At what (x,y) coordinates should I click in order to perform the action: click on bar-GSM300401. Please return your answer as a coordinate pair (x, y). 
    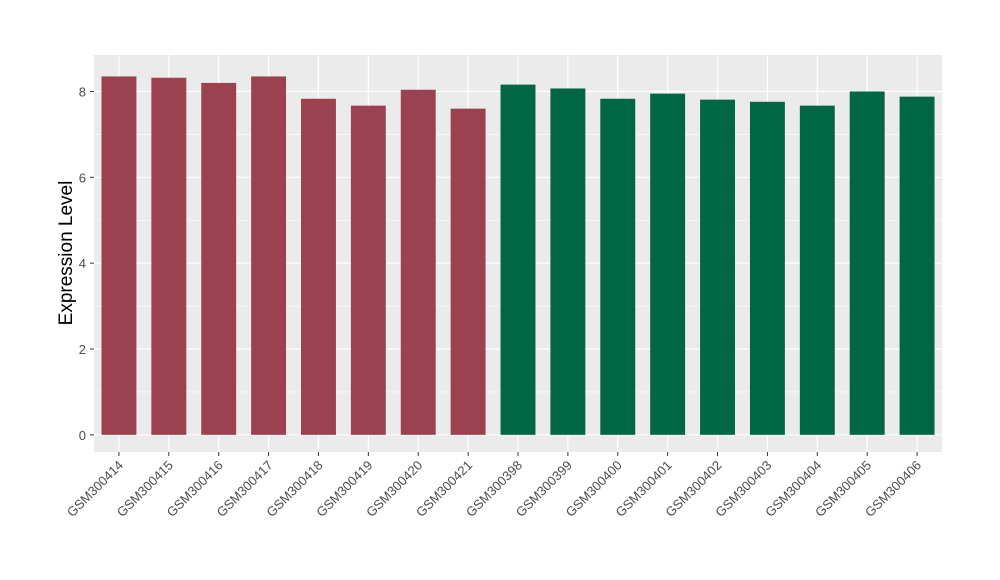
    Looking at the image, I should click on (668, 264).